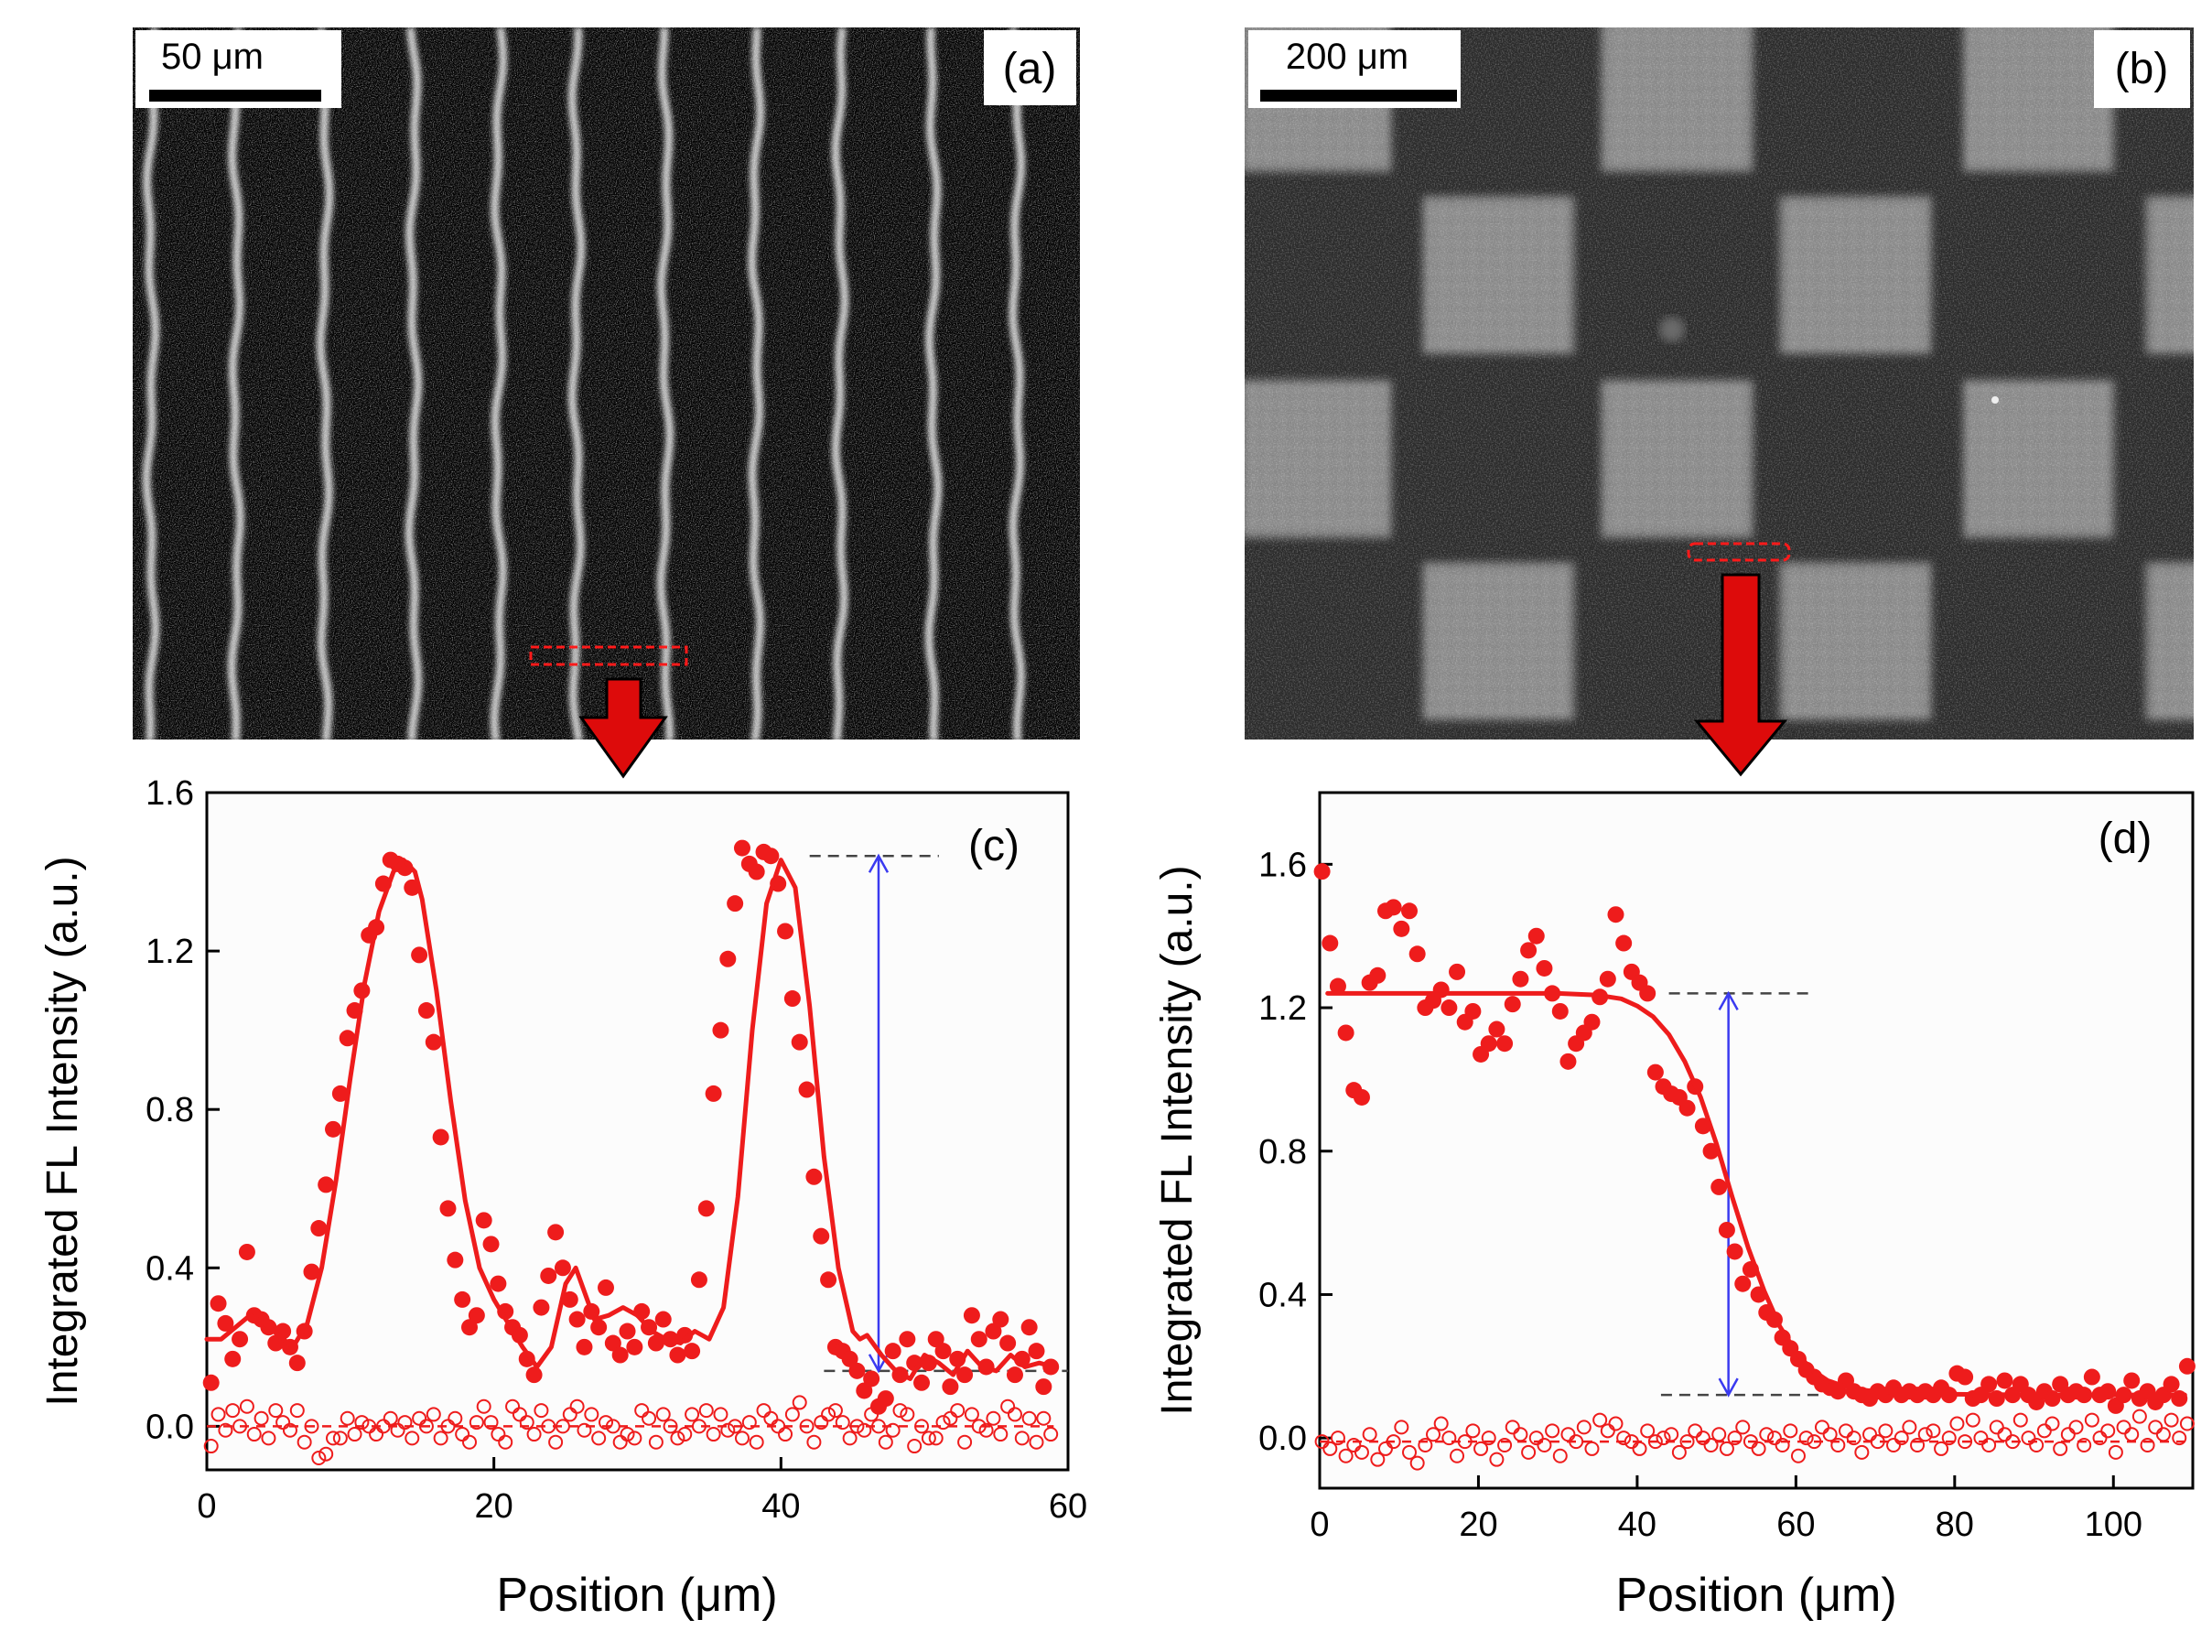 The image size is (2212, 1652). Describe the element at coordinates (1030, 69) in the screenshot. I see `panel-a-label: (a)` at that location.